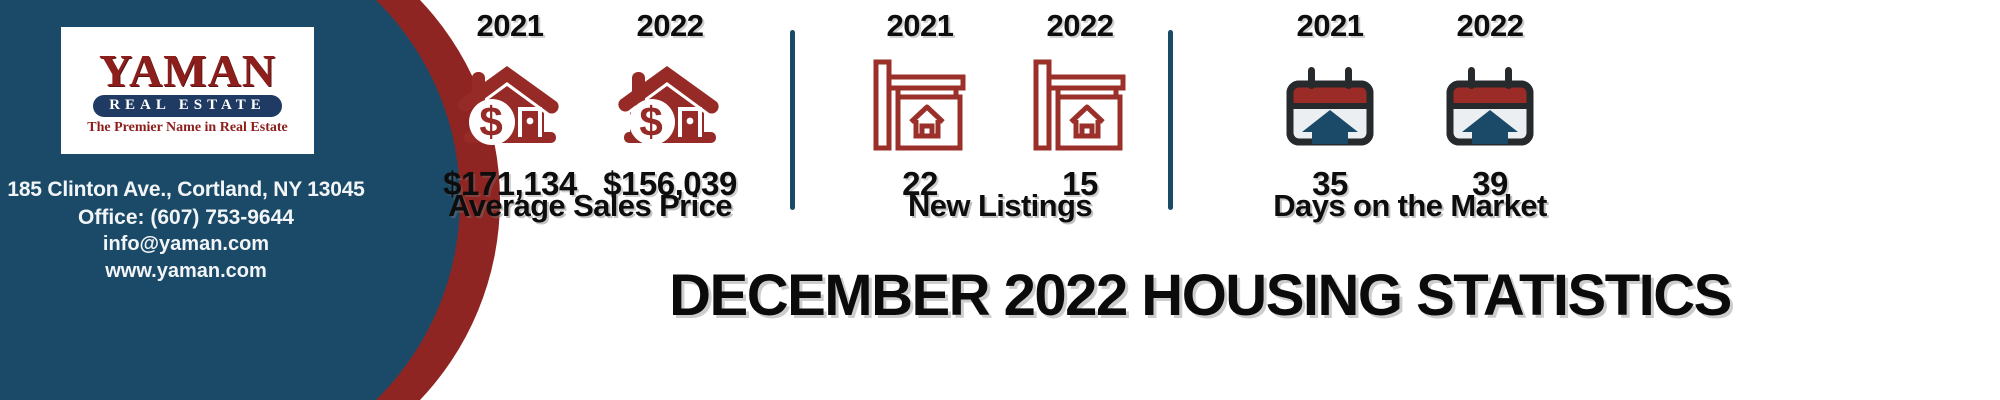 The height and width of the screenshot is (400, 2000). I want to click on stat-group-label: New Listings, so click(1000, 205).